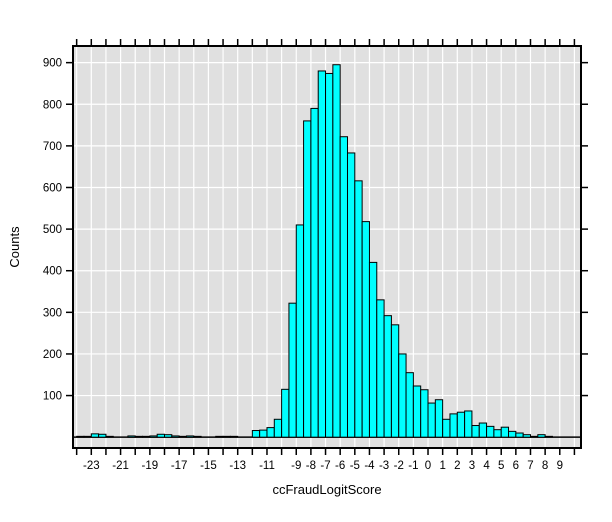  What do you see at coordinates (560, 466) in the screenshot?
I see `x-tick-label: 9` at bounding box center [560, 466].